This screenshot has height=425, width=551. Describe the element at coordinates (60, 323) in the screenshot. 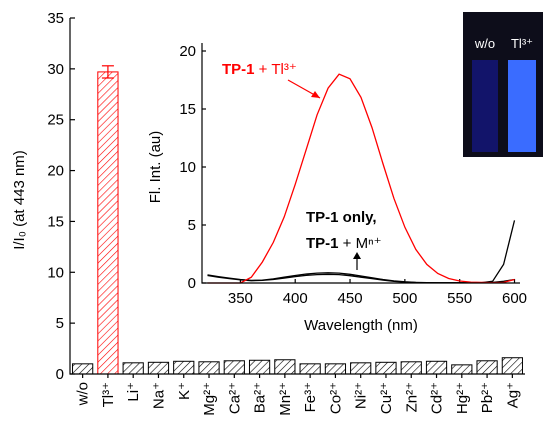

I see `y-tick-label: 5` at that location.